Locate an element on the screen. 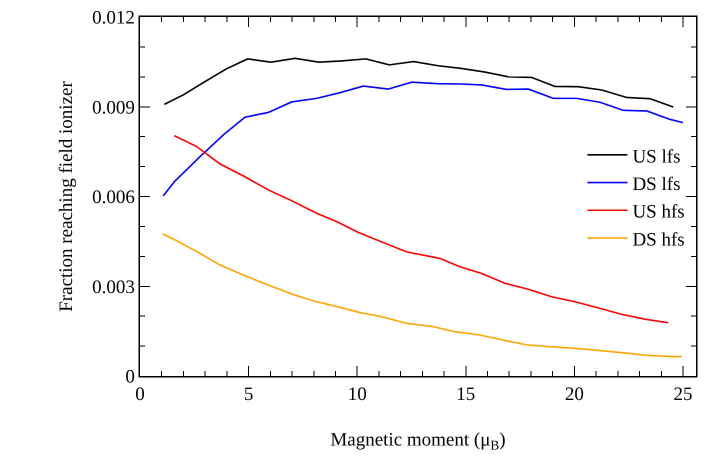  line-series is located at coordinates (419, 82).